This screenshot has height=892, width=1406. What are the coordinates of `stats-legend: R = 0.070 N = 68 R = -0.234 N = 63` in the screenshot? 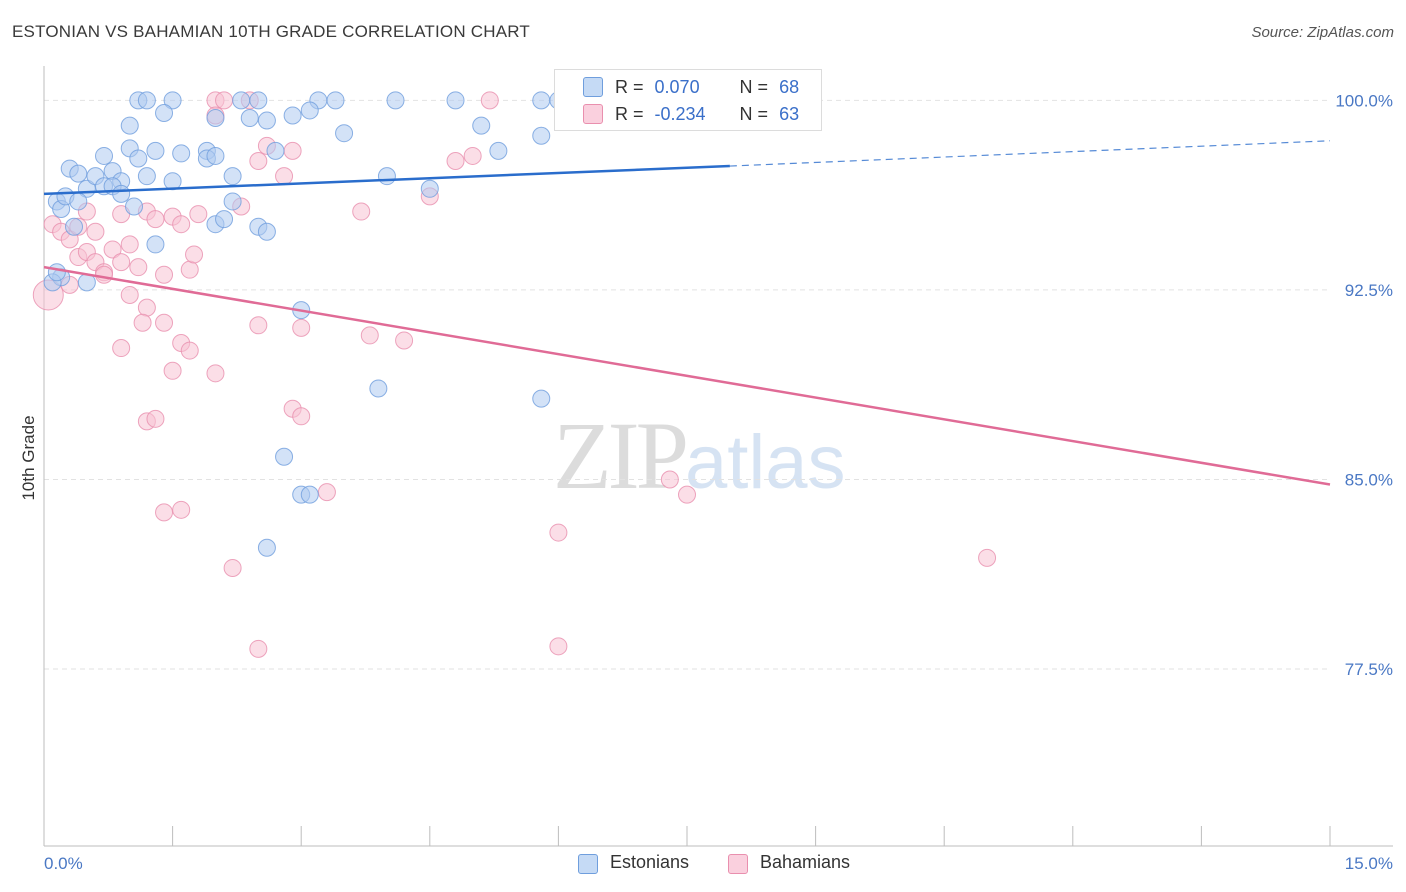 It's located at (688, 100).